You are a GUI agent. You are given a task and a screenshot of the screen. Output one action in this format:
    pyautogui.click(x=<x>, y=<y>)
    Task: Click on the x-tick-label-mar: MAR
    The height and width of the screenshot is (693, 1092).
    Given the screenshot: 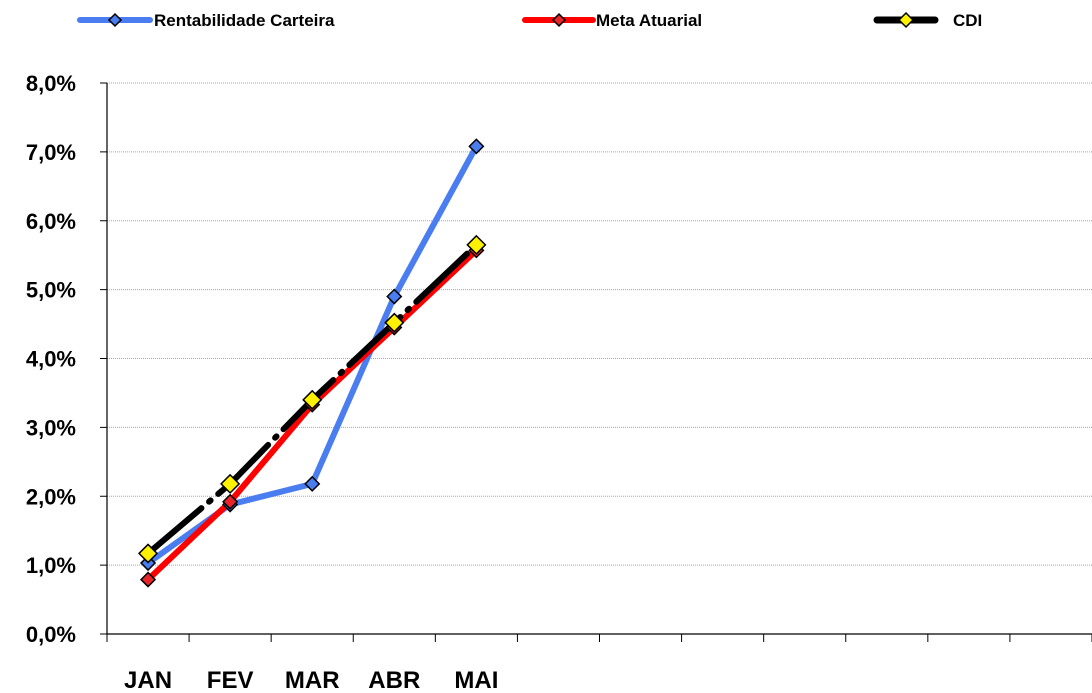 What is the action you would take?
    pyautogui.click(x=312, y=680)
    